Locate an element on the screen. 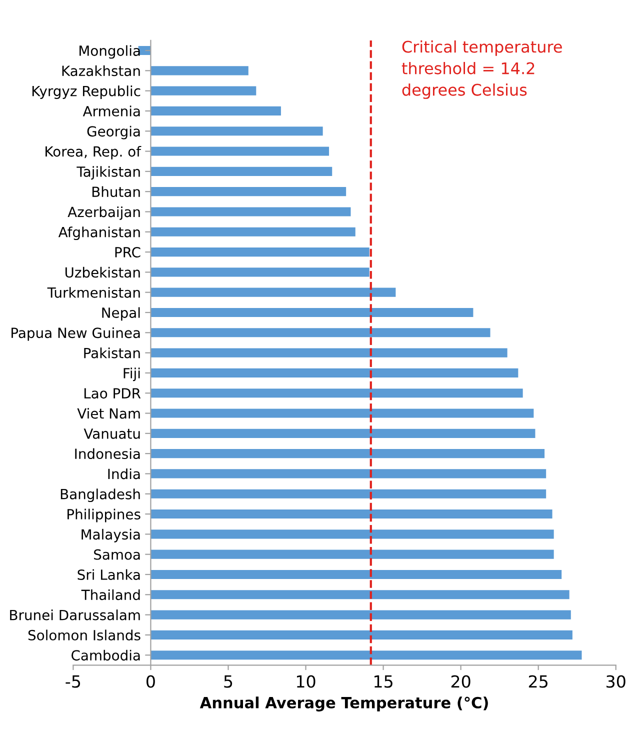  y-tick-label: Tajikistan is located at coordinates (108, 173).